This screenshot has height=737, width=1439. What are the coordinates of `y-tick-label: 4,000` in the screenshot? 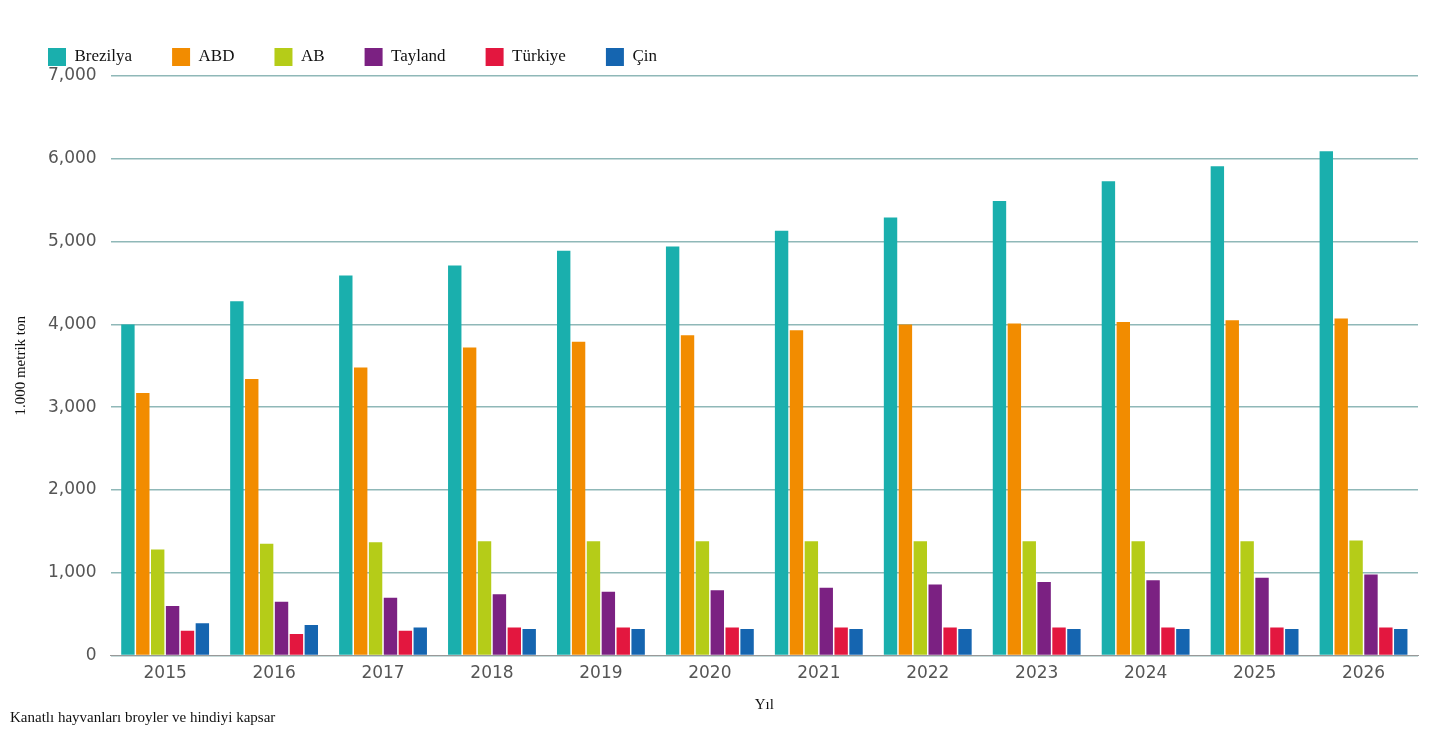 It's located at (72, 322).